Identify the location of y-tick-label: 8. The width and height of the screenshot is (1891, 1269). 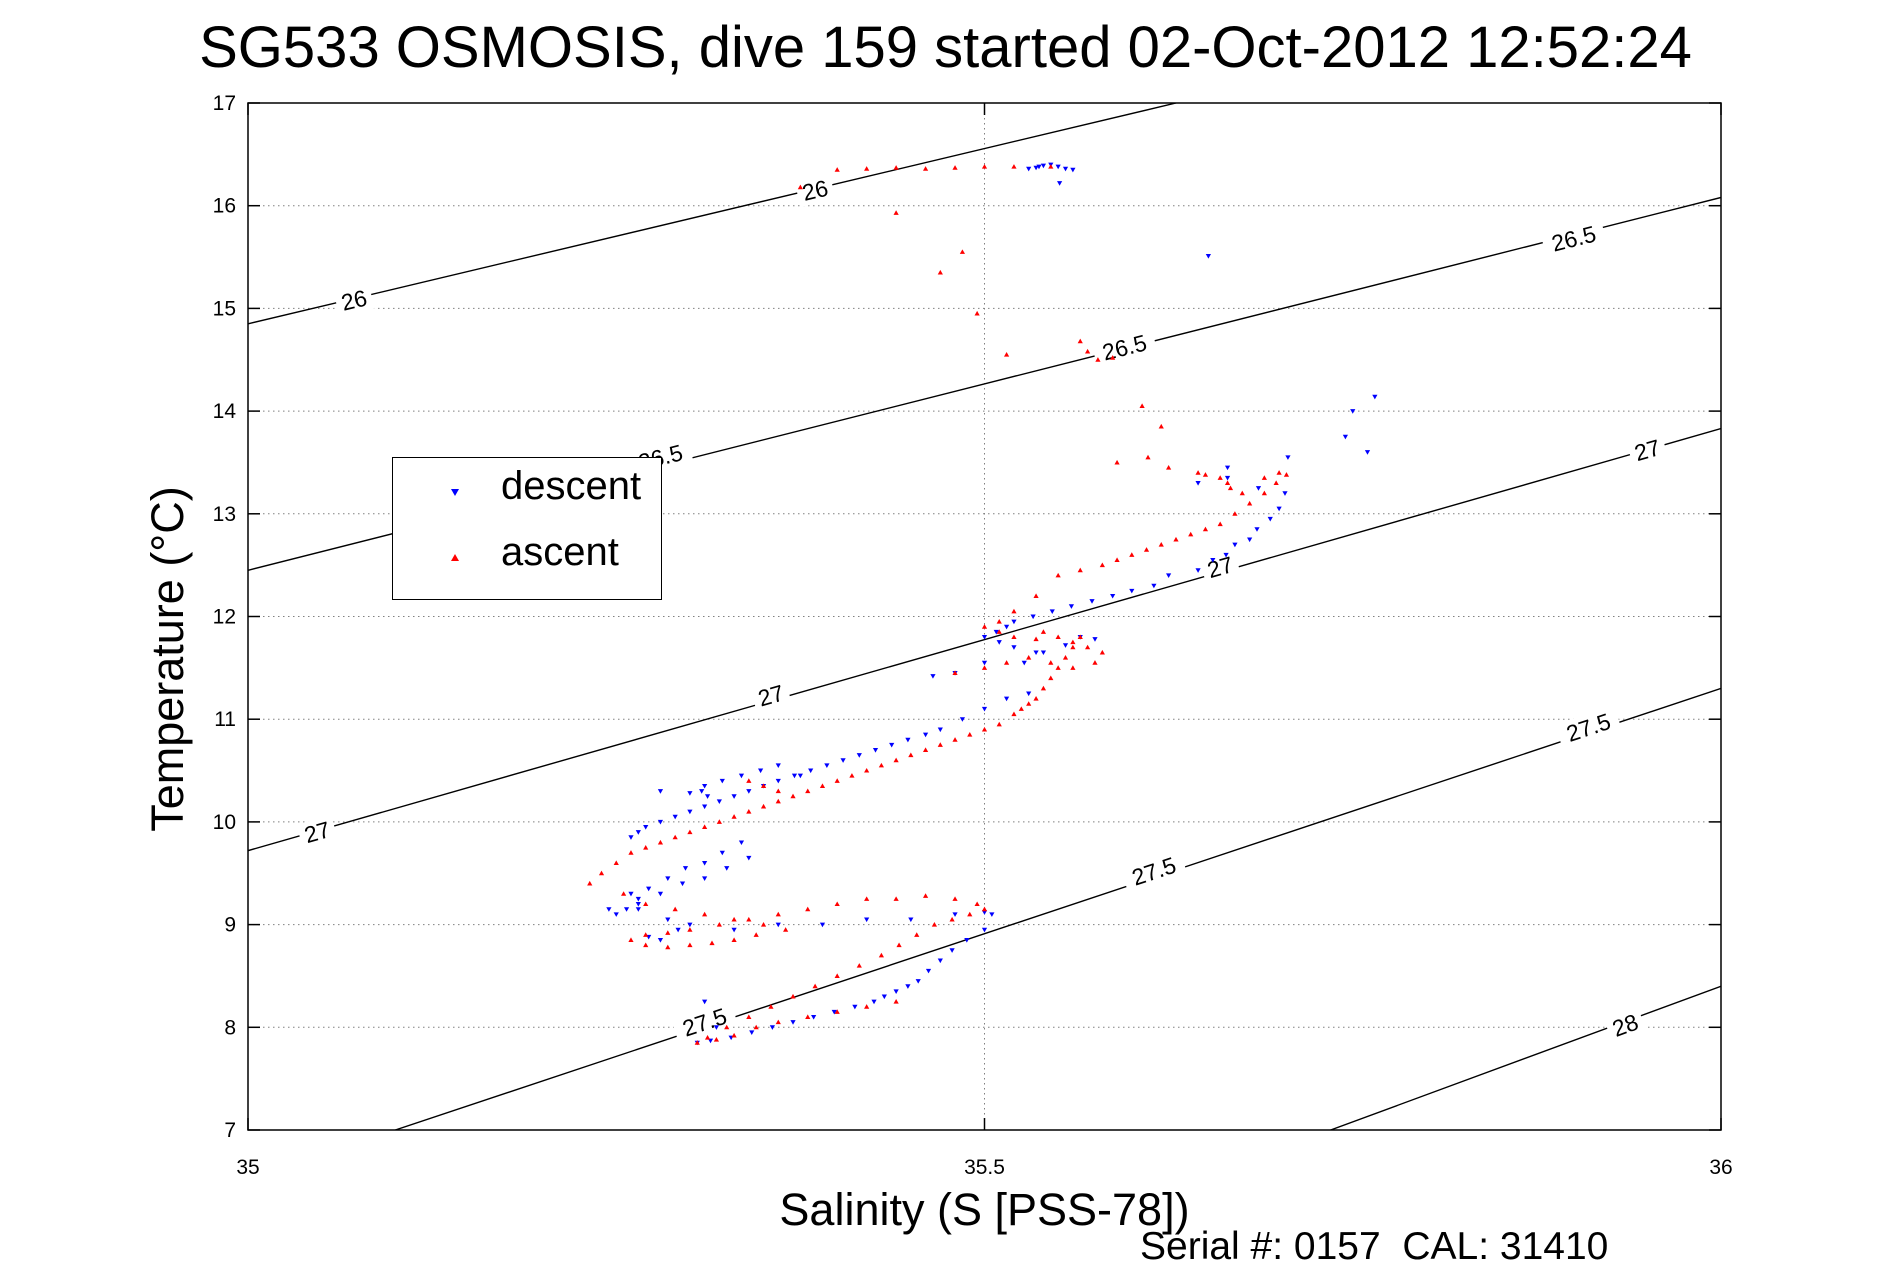
(230, 1027).